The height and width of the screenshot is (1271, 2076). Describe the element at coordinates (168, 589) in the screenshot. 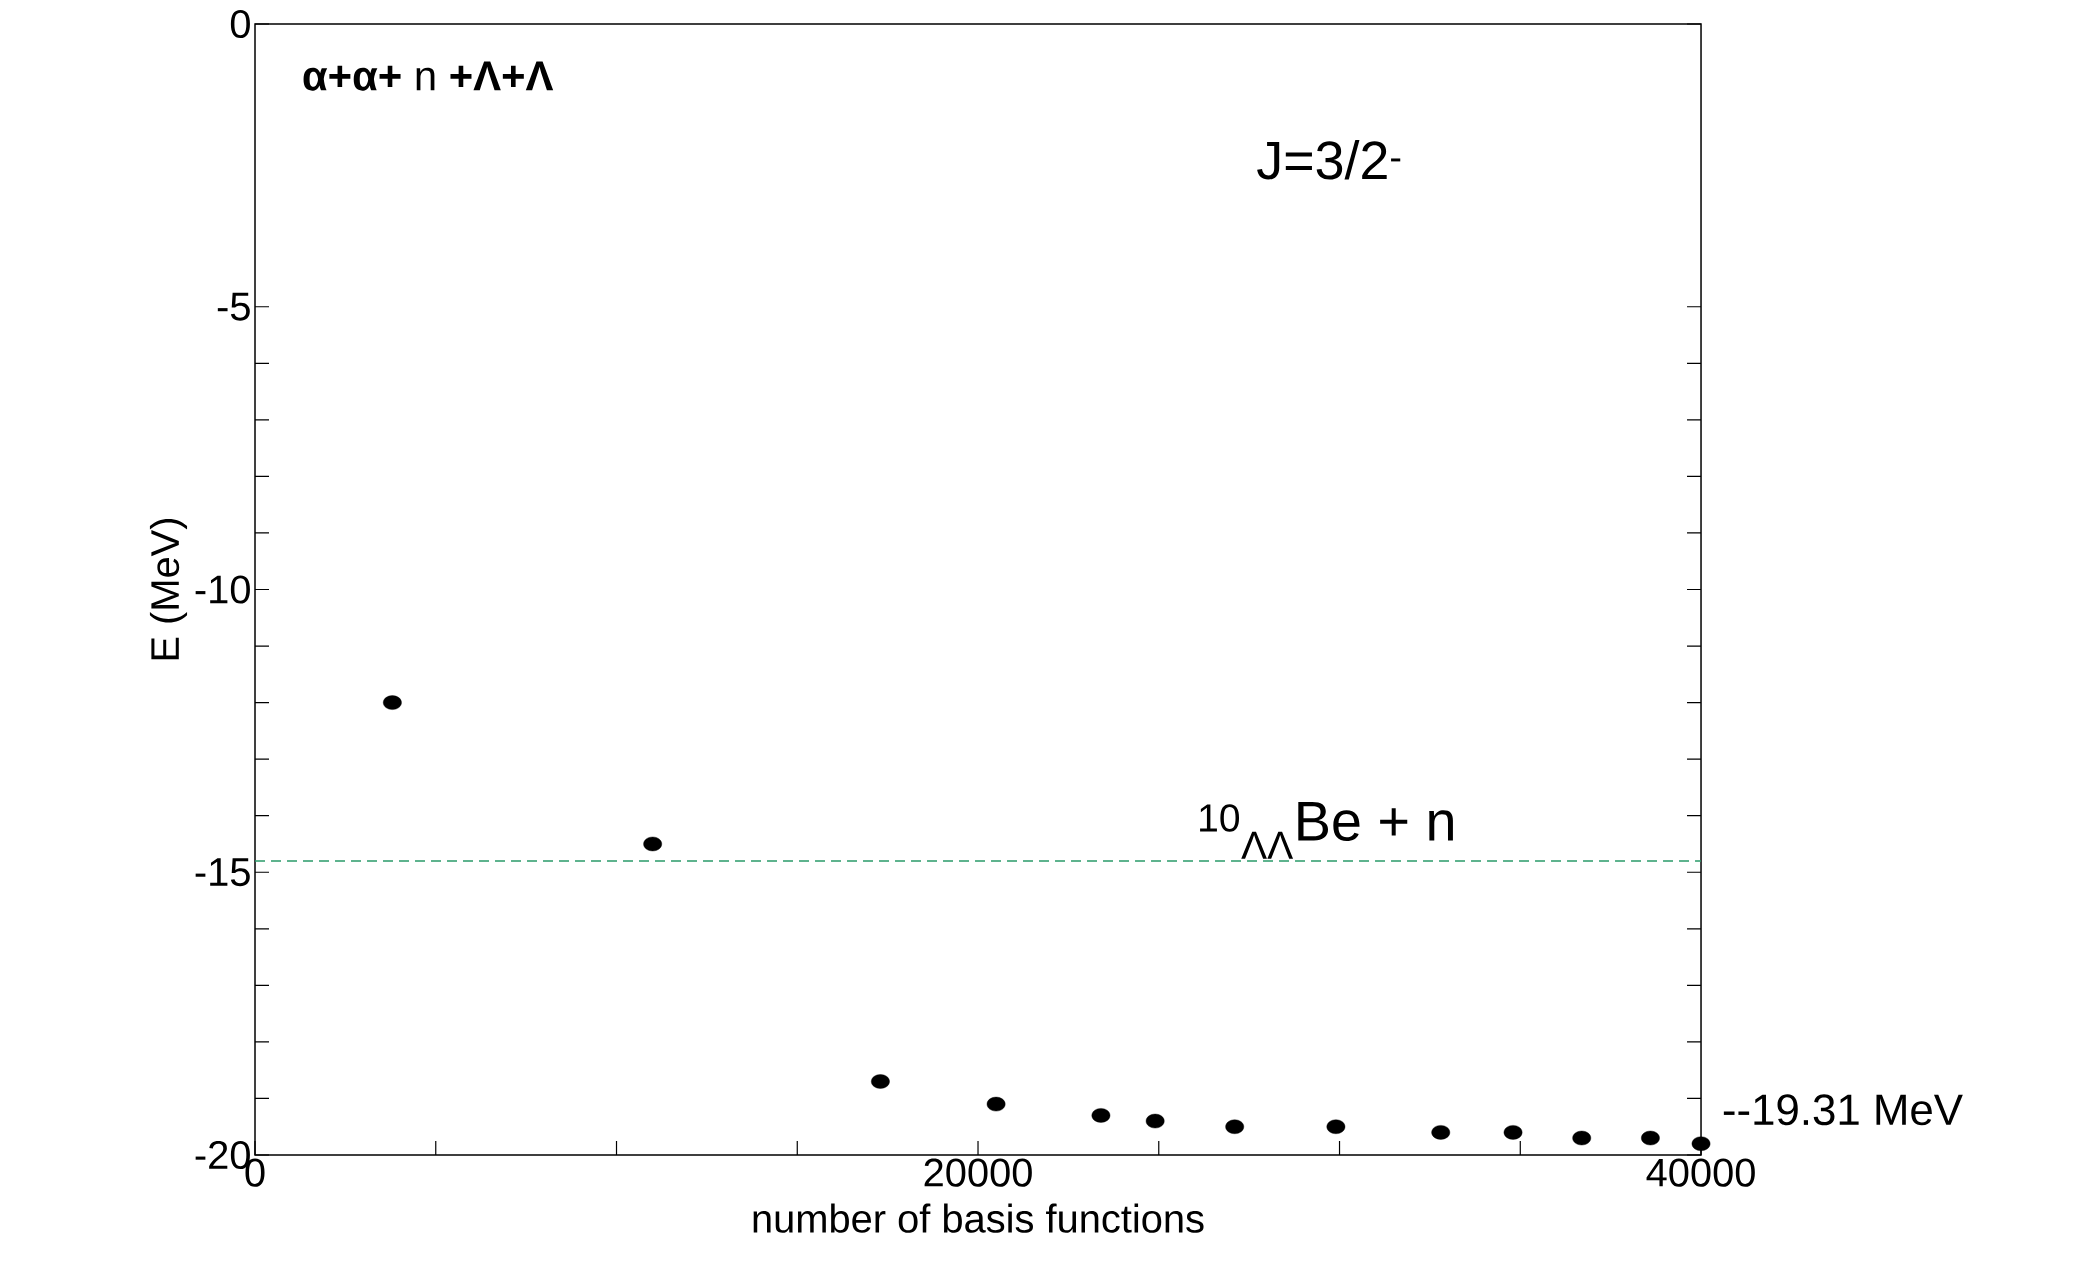

I see `y-axis-title: E (MeV)` at that location.